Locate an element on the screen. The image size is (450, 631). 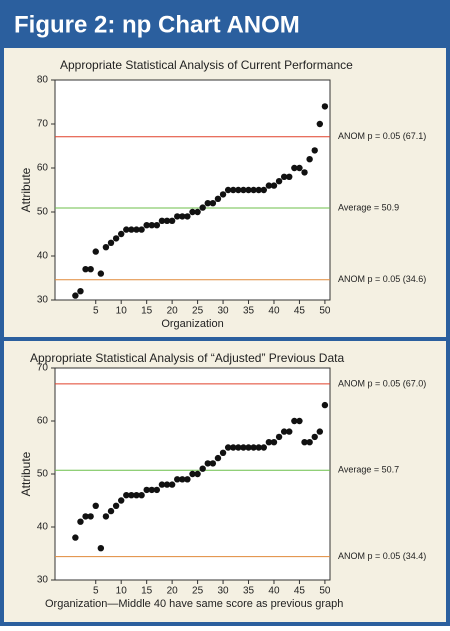
reference-label: Average = 50.7 is located at coordinates (368, 470).